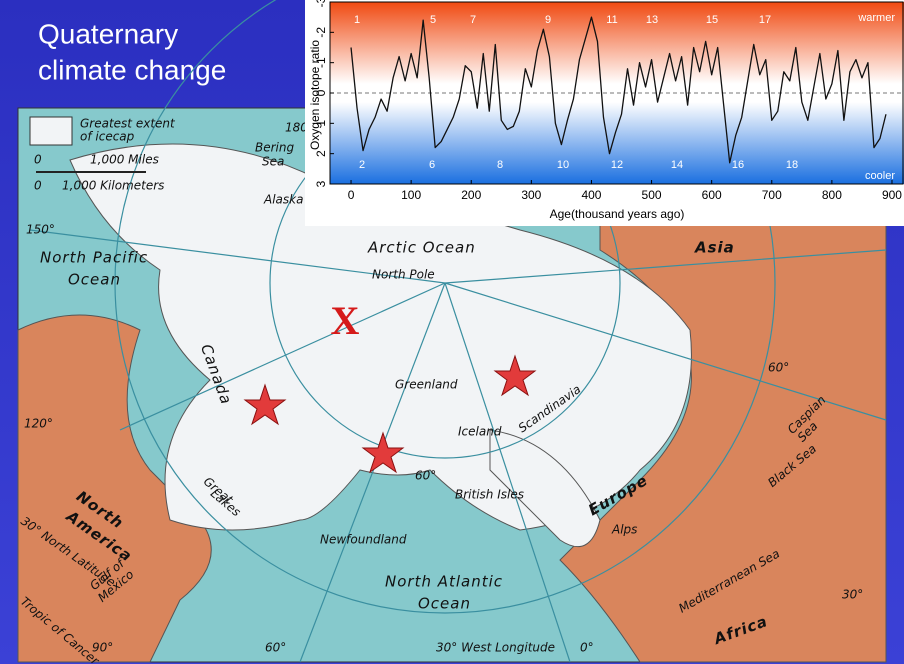 This screenshot has width=904, height=664. What do you see at coordinates (403, 275) in the screenshot?
I see `map-label: North Pole` at bounding box center [403, 275].